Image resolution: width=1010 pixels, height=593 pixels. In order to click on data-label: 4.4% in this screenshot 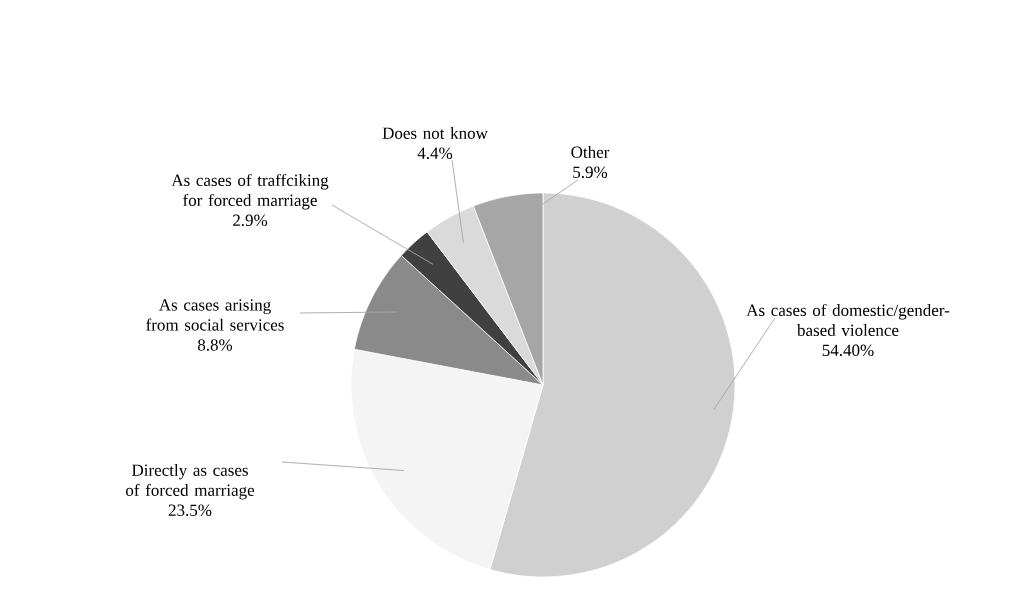, I will do `click(435, 153)`.